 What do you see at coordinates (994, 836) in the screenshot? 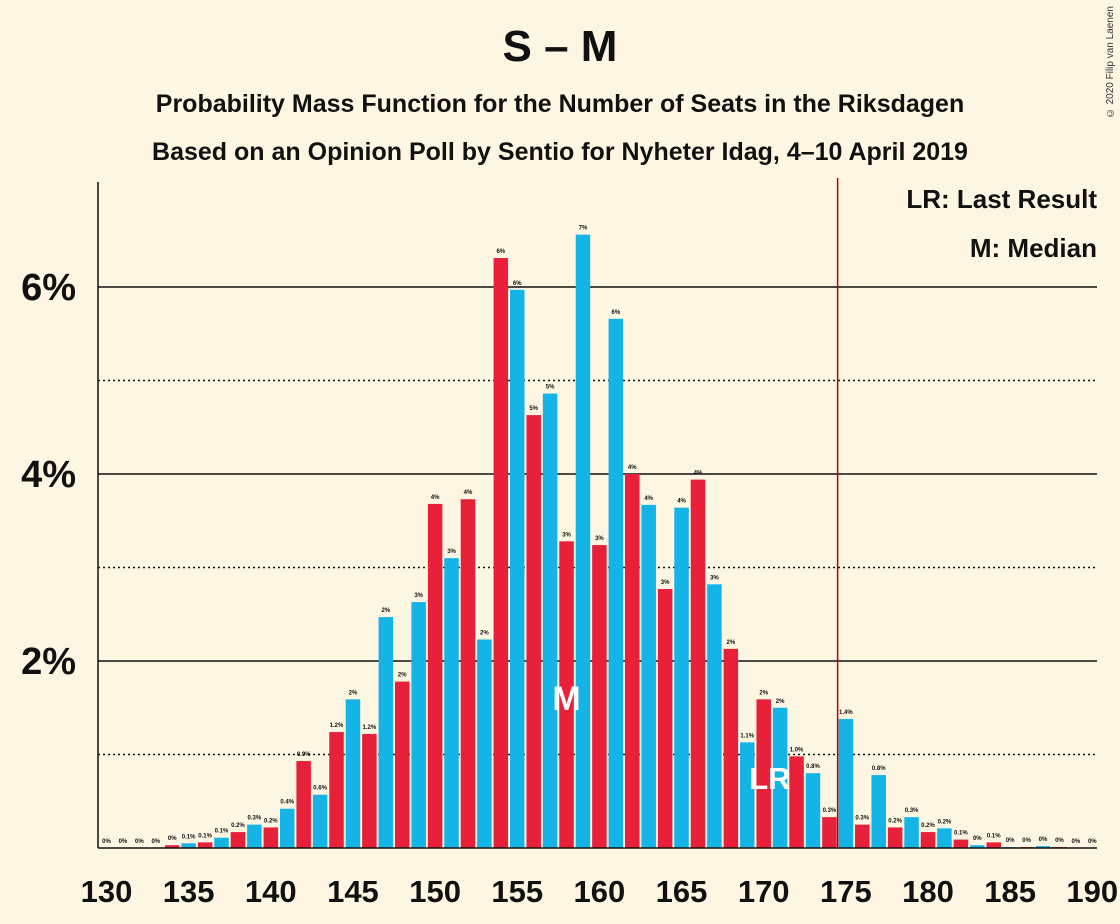
I see `value-label-184: 0.1%` at bounding box center [994, 836].